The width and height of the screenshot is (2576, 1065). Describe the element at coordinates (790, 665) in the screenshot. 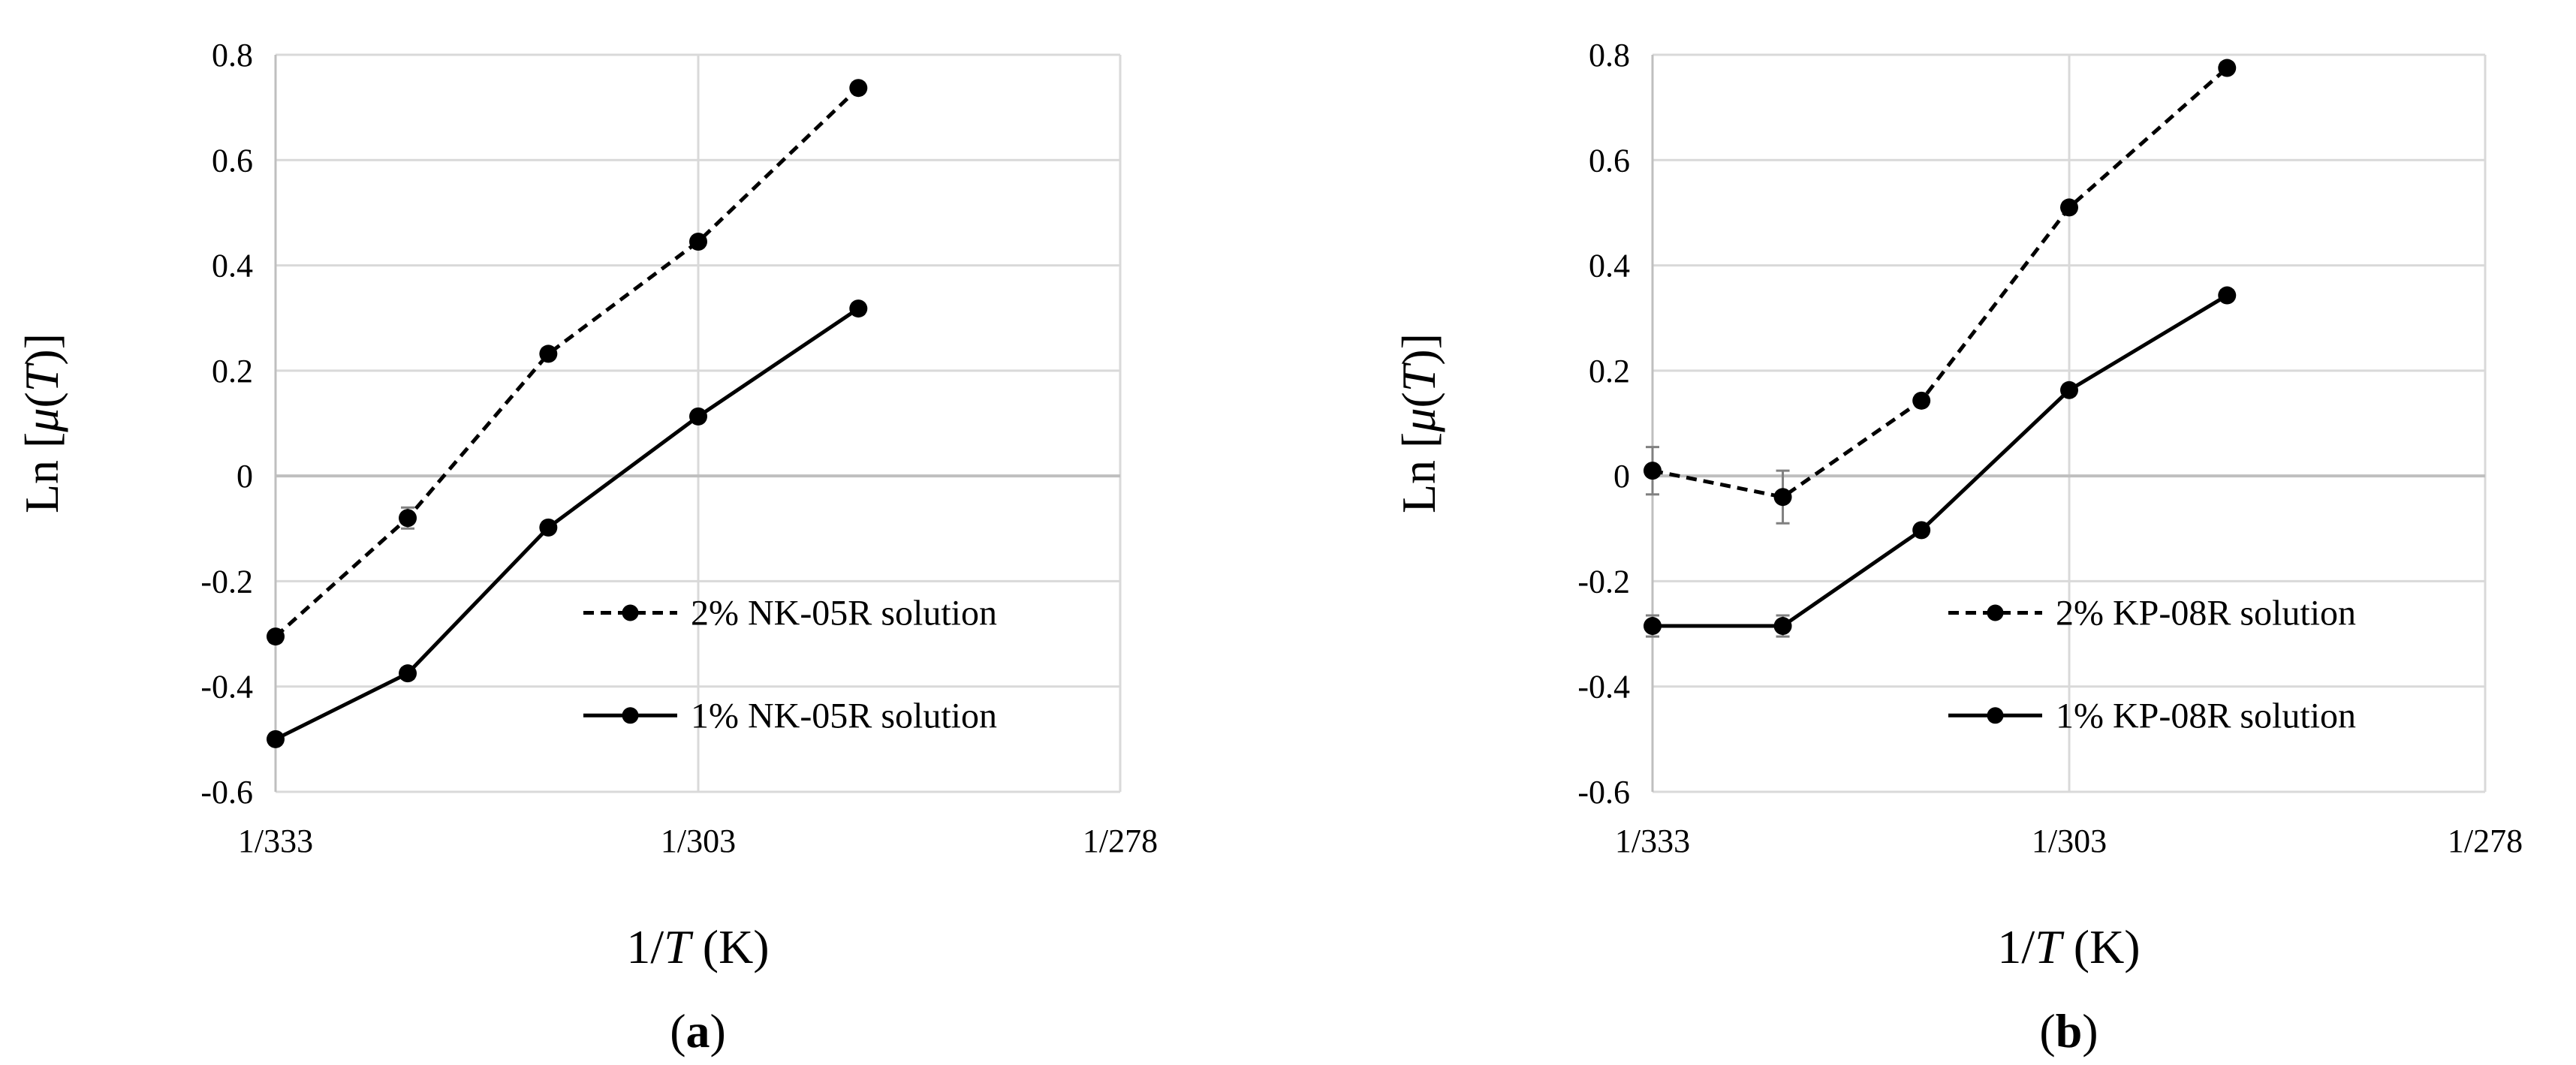

I see `legend-a: 2% NK-05R solution 1% NK-05R solution` at that location.